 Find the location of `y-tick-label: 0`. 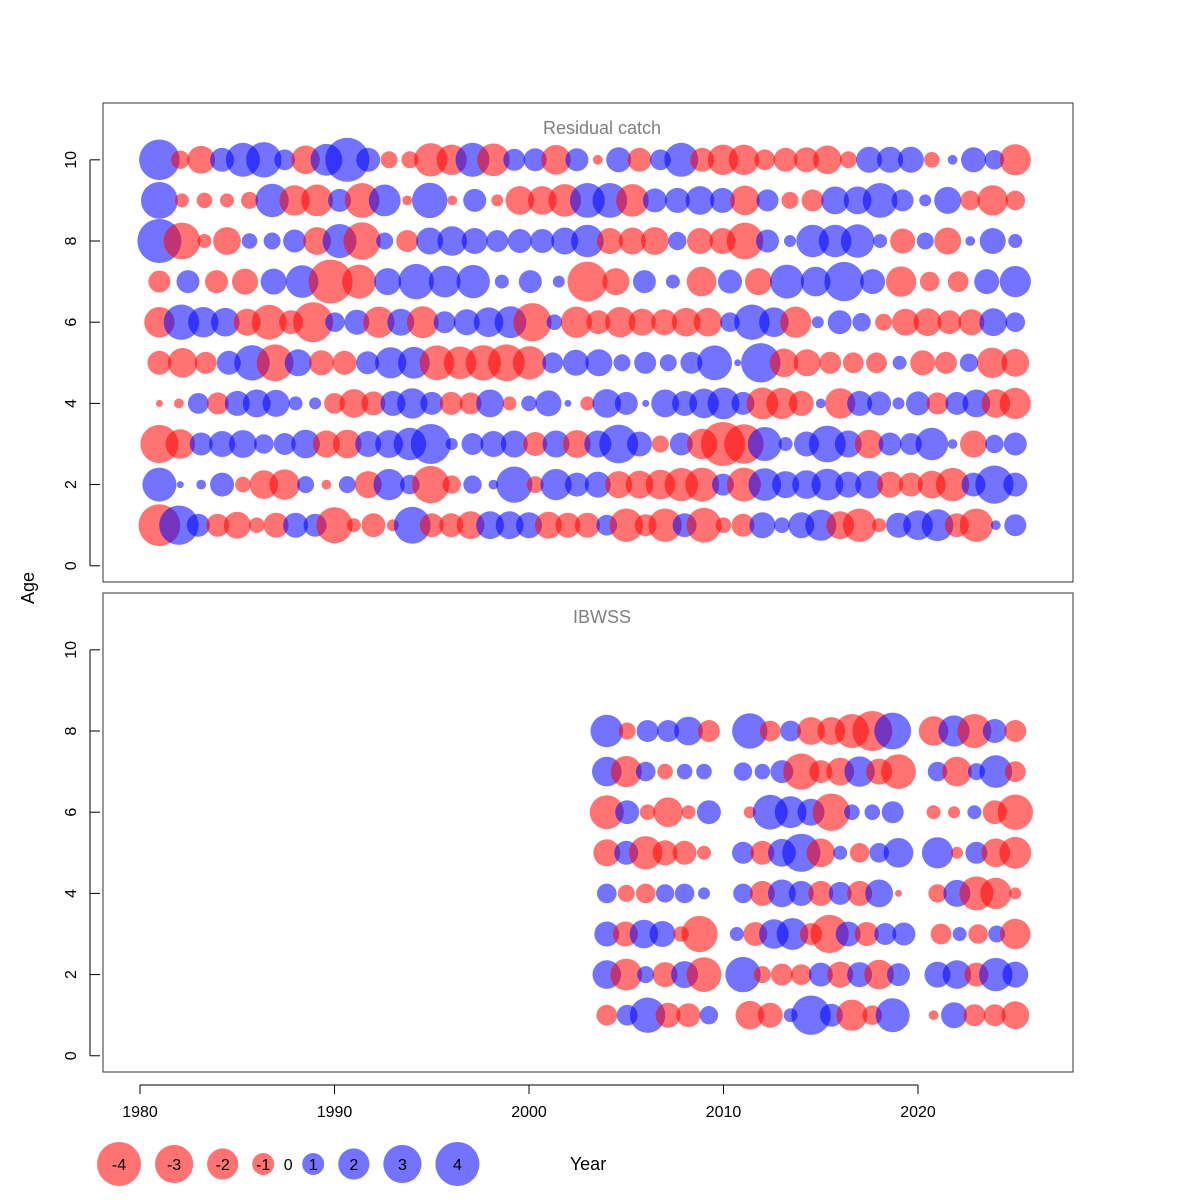

y-tick-label: 0 is located at coordinates (71, 565).